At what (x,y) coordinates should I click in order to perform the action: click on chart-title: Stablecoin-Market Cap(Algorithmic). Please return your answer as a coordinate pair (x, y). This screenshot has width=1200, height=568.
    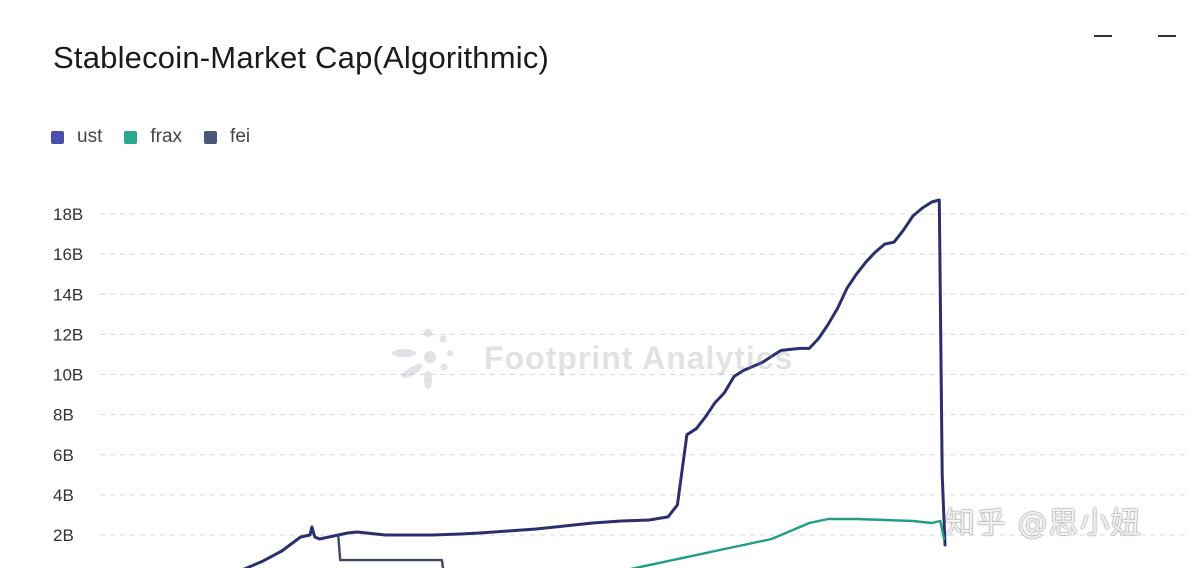
    Looking at the image, I should click on (301, 57).